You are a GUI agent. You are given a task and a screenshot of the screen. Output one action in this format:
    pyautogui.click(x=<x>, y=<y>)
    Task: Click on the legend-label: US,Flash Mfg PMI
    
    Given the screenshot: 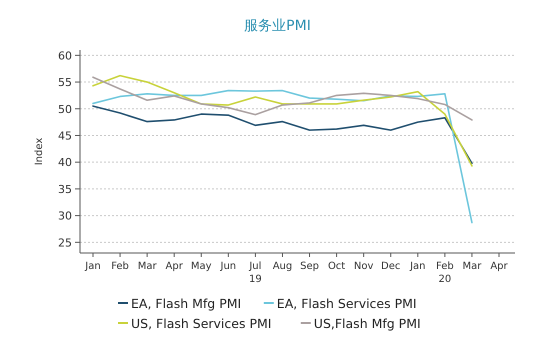 What is the action you would take?
    pyautogui.click(x=367, y=323)
    